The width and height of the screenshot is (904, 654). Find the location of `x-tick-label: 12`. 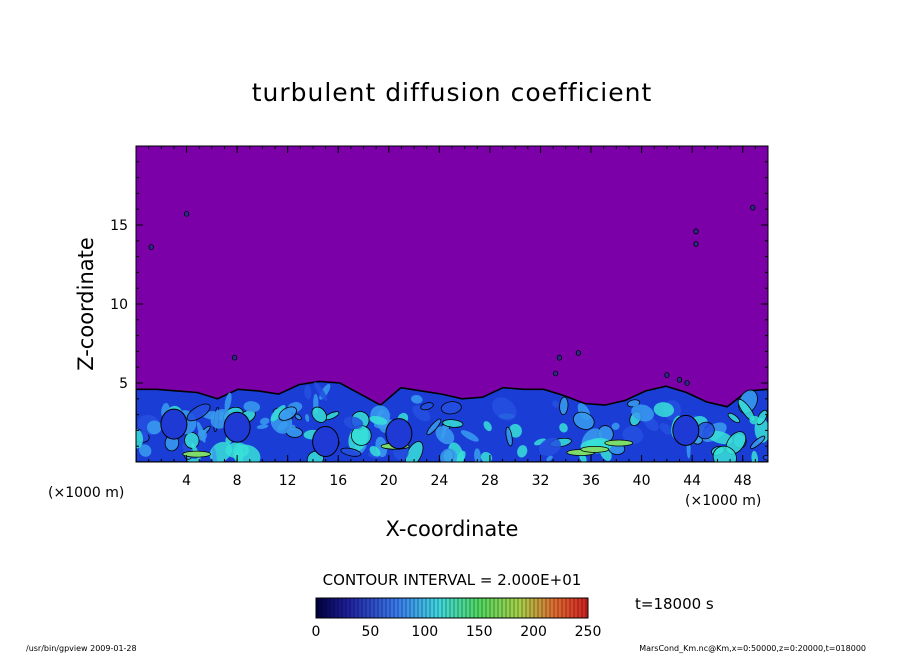

x-tick-label: 12 is located at coordinates (288, 481).